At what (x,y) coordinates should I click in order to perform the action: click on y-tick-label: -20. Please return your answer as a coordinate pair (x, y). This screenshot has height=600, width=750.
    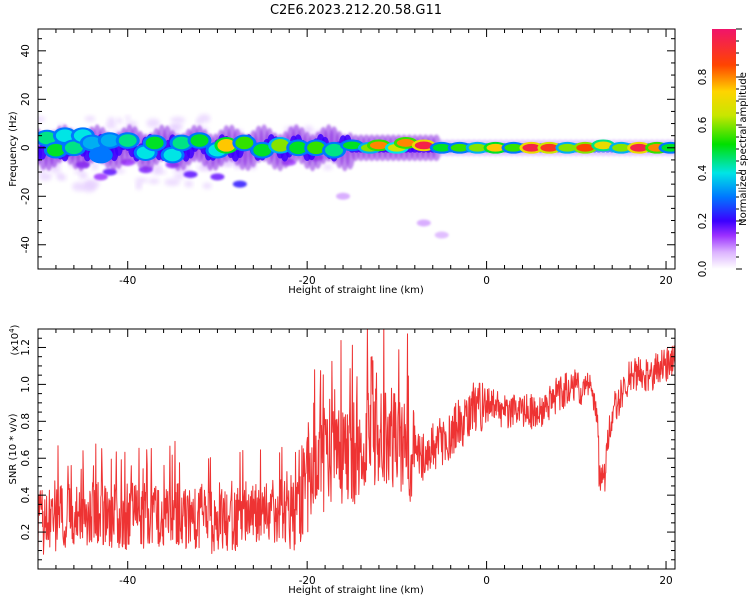
    Looking at the image, I should click on (26, 196).